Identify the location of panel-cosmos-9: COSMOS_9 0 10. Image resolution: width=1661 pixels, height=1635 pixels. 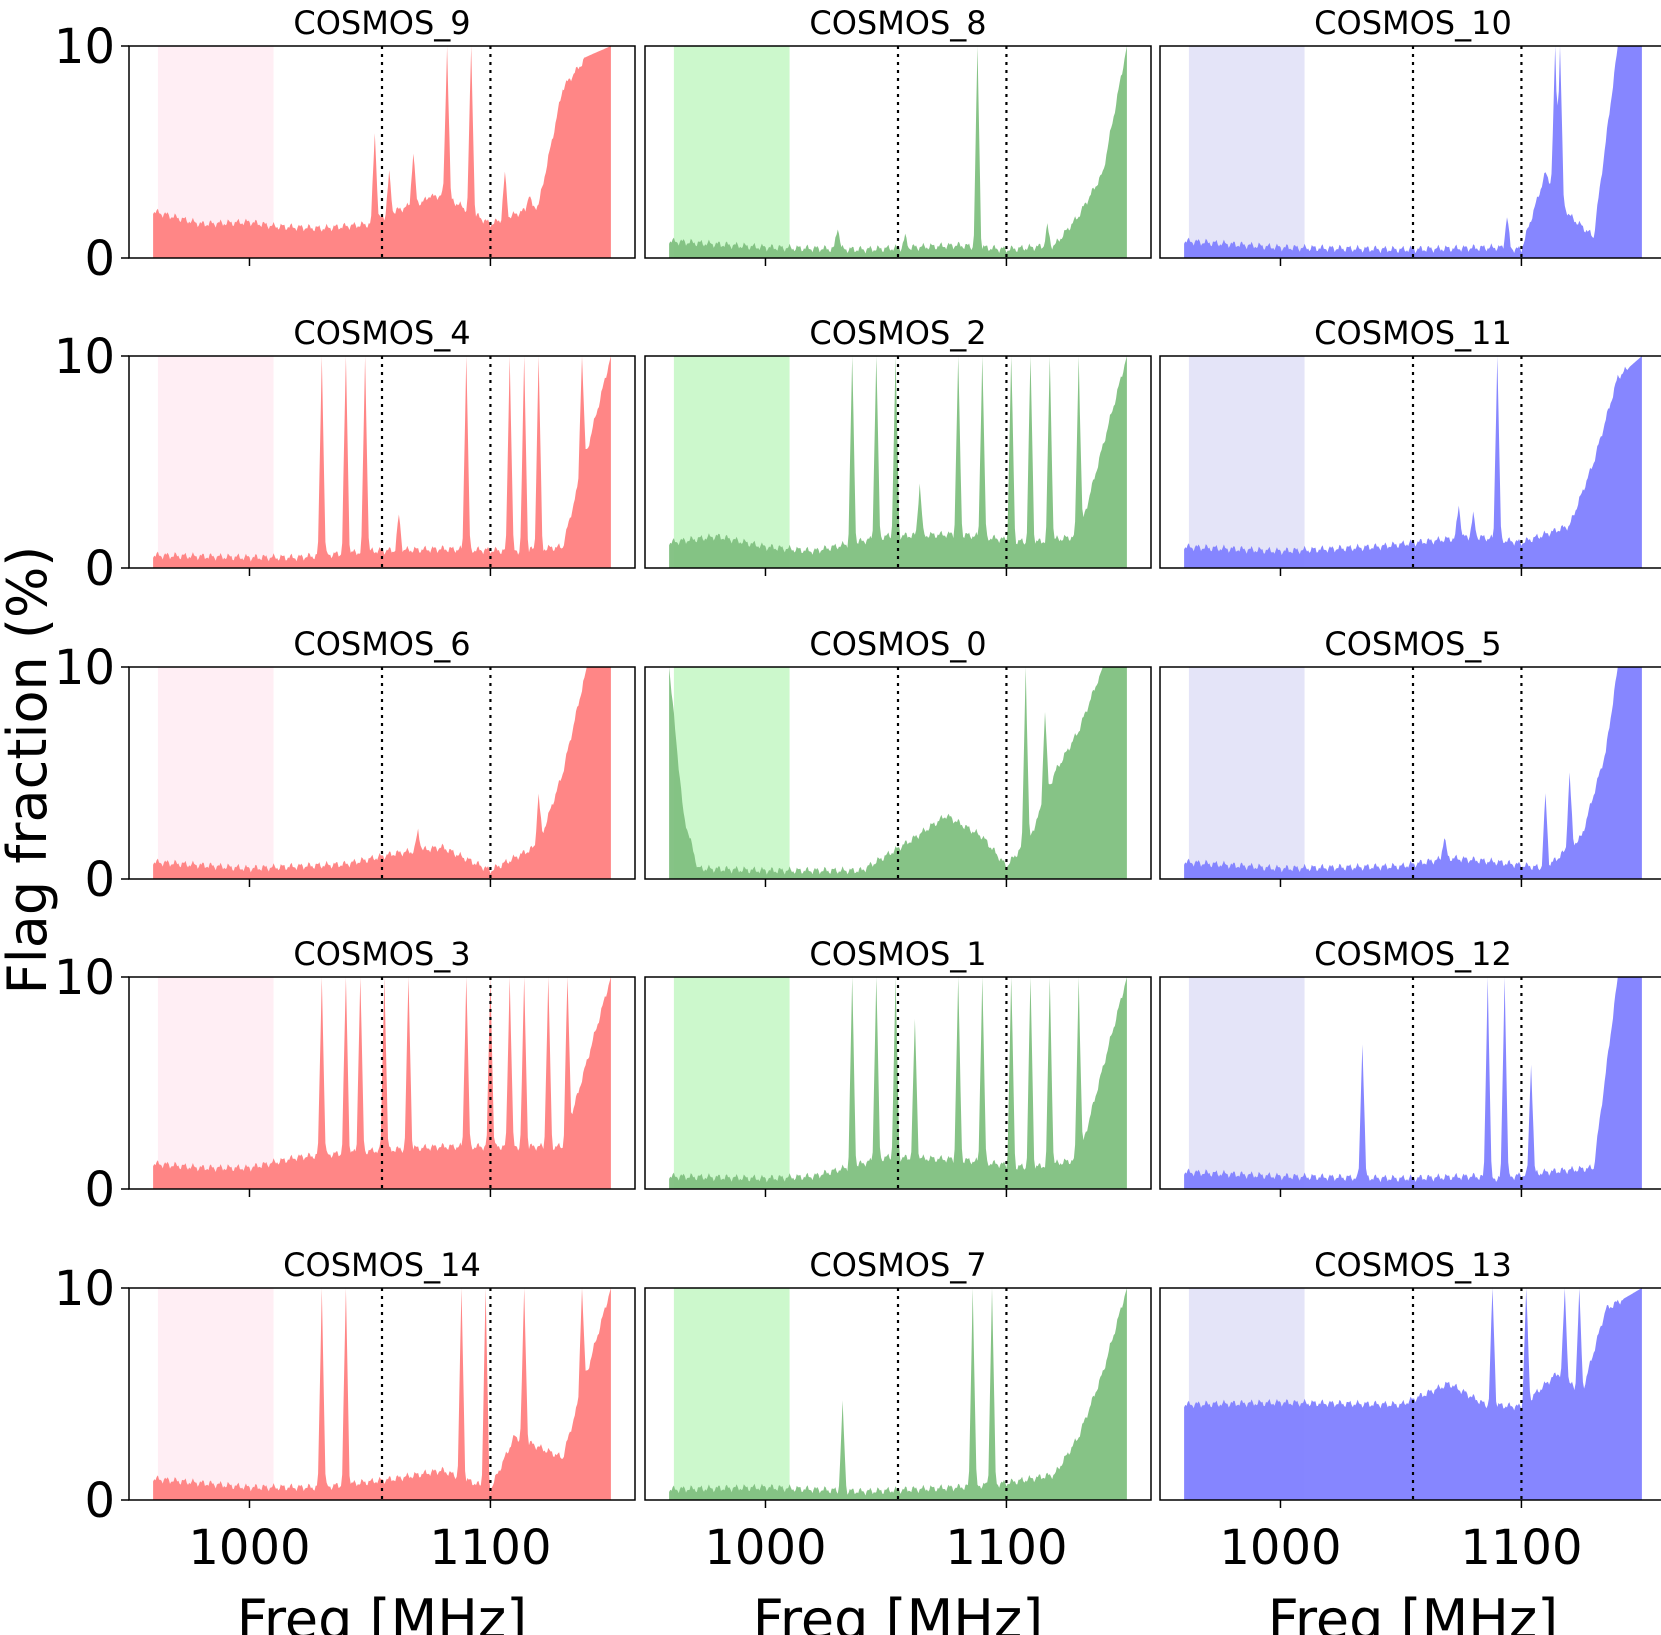
(345, 145).